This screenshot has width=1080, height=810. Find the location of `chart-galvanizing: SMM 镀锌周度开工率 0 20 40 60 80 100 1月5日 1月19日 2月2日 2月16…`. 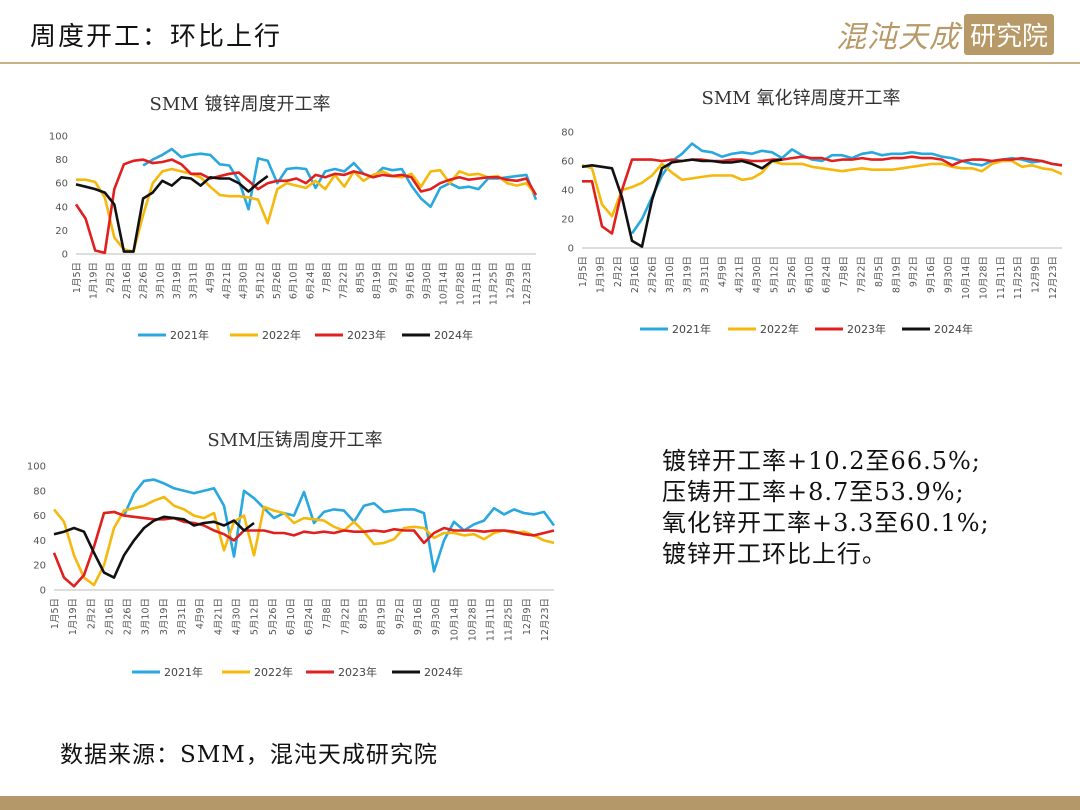

chart-galvanizing: SMM 镀锌周度开工率 0 20 40 60 80 100 1月5日 1月19日 2月2日 2月16… is located at coordinates (293, 218).